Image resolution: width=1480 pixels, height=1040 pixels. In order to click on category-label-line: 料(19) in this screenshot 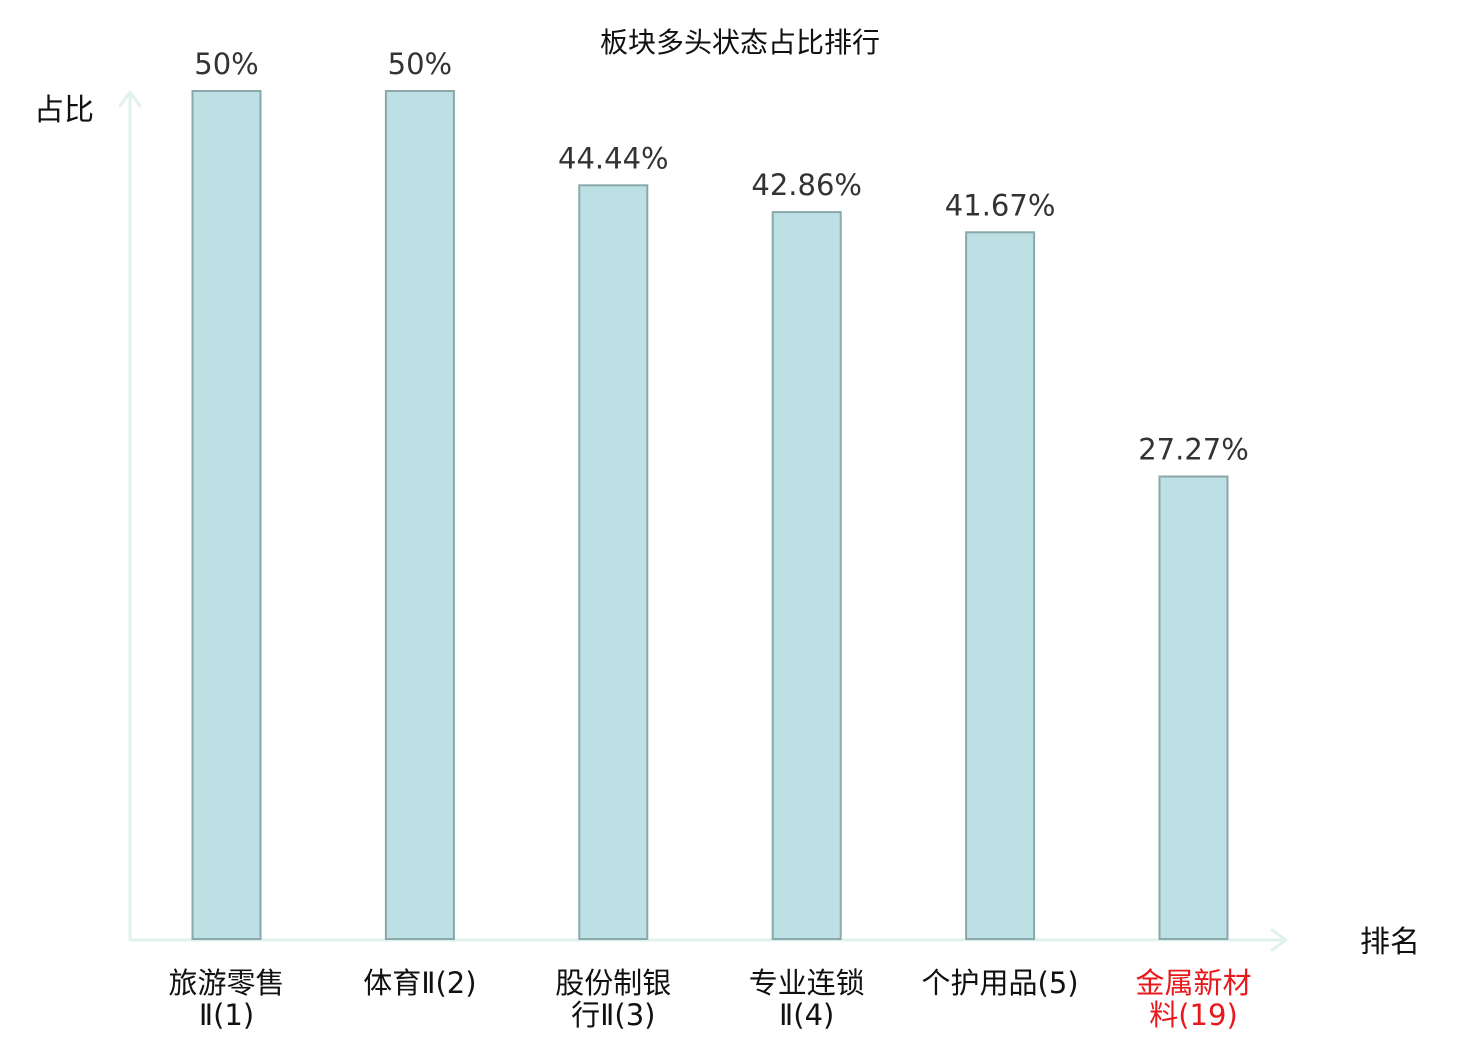, I will do `click(1193, 1015)`.